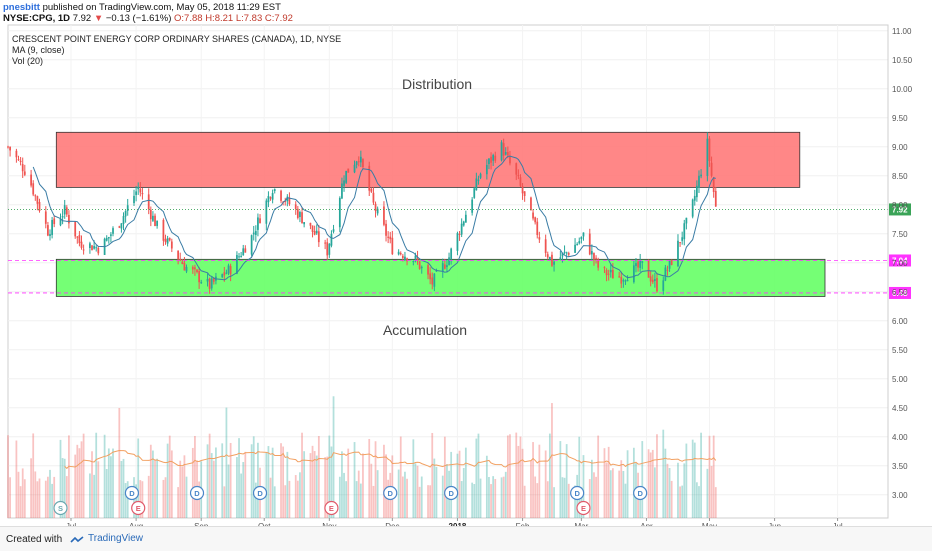  Describe the element at coordinates (900, 437) in the screenshot. I see `y-tick-label: 4.00` at that location.